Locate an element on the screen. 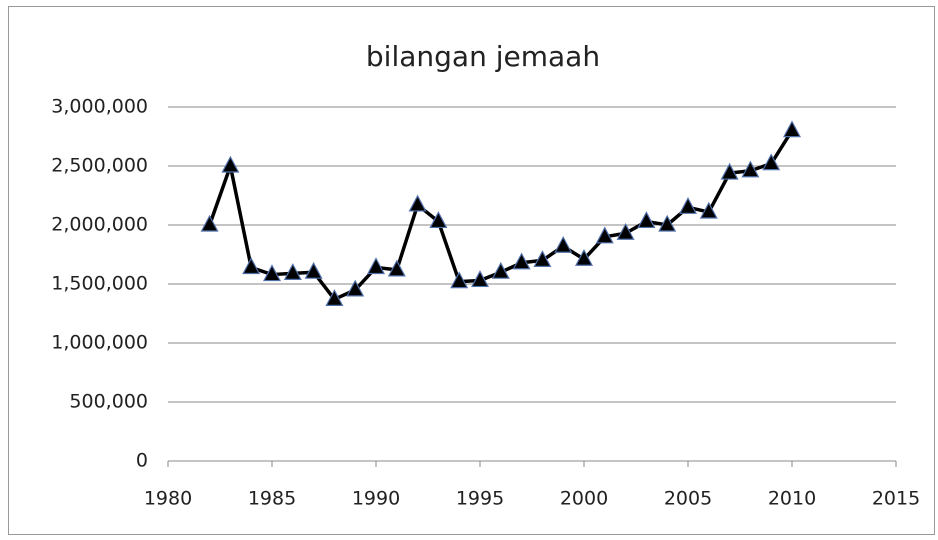 This screenshot has height=540, width=938. x-tick-label: 1990 is located at coordinates (376, 499).